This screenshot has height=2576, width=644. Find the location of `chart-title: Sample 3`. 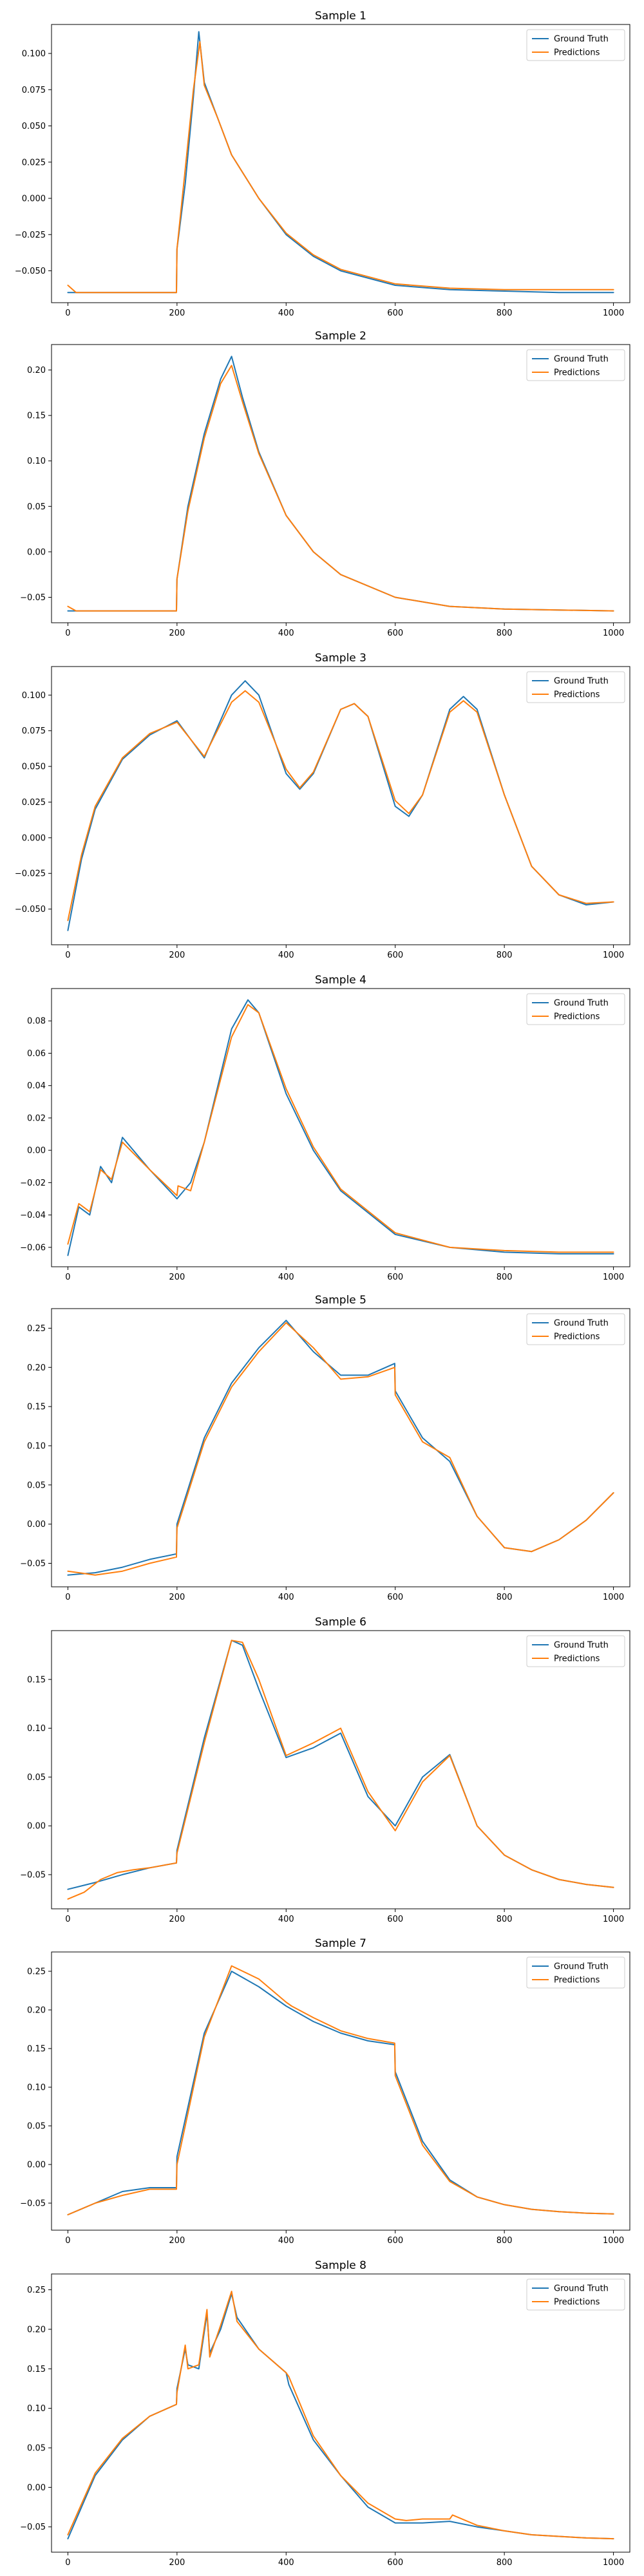

chart-title: Sample 3 is located at coordinates (340, 658).